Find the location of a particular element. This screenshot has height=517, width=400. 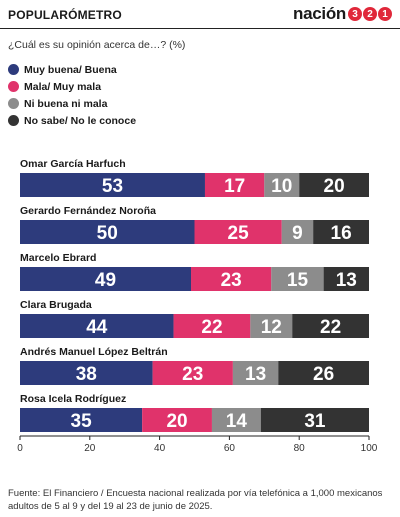

brand-number-badges: 3 2 1 is located at coordinates (370, 14).